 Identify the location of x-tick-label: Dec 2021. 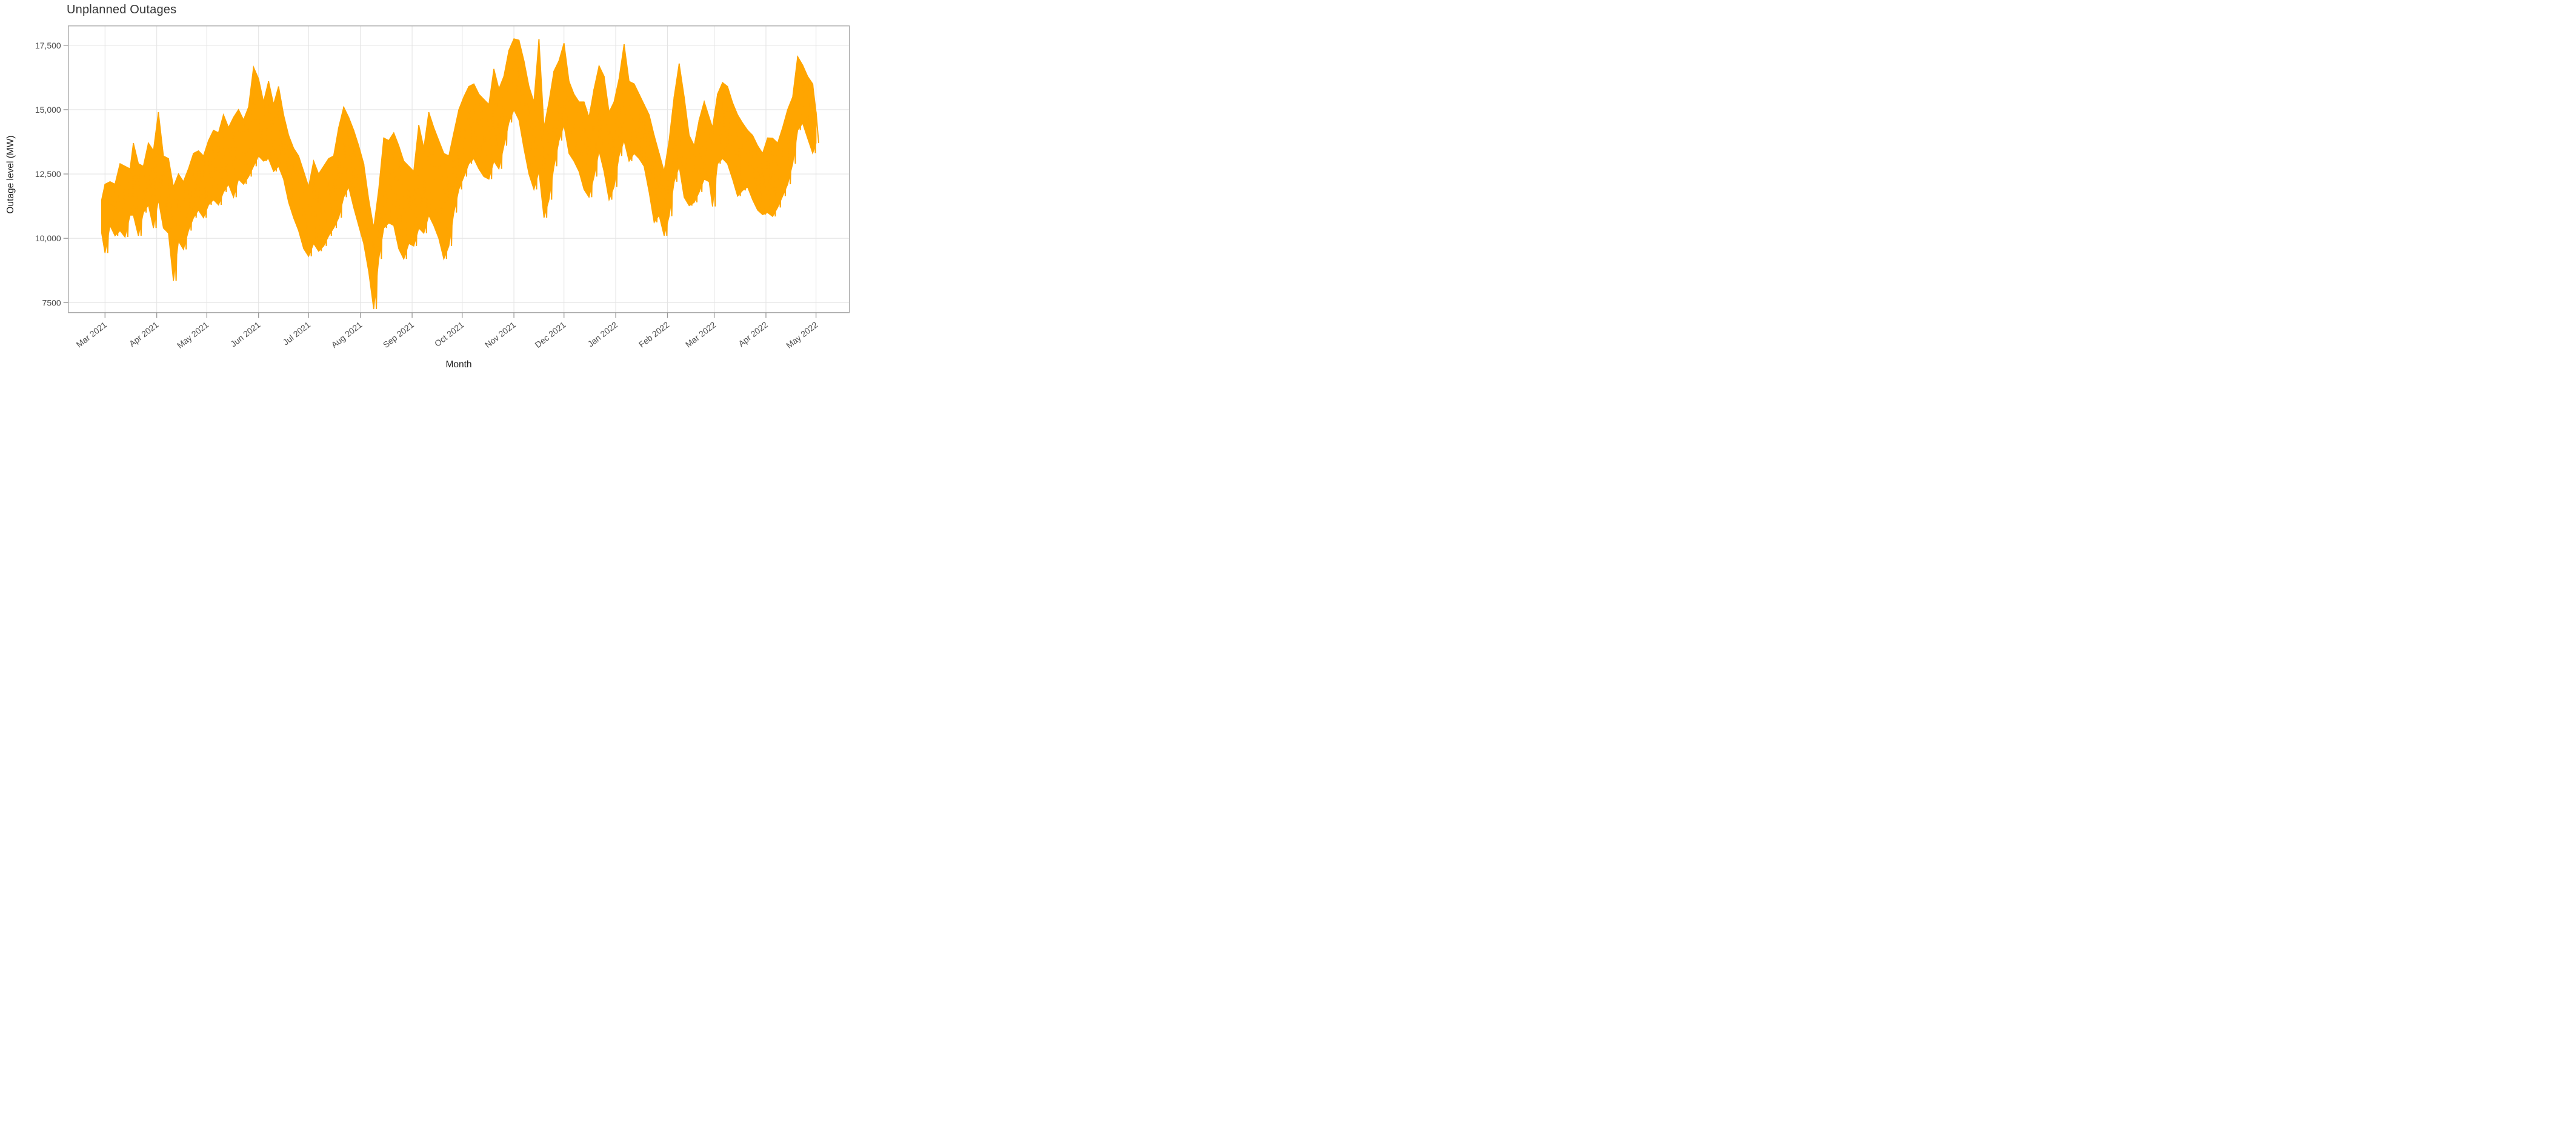
(550, 335).